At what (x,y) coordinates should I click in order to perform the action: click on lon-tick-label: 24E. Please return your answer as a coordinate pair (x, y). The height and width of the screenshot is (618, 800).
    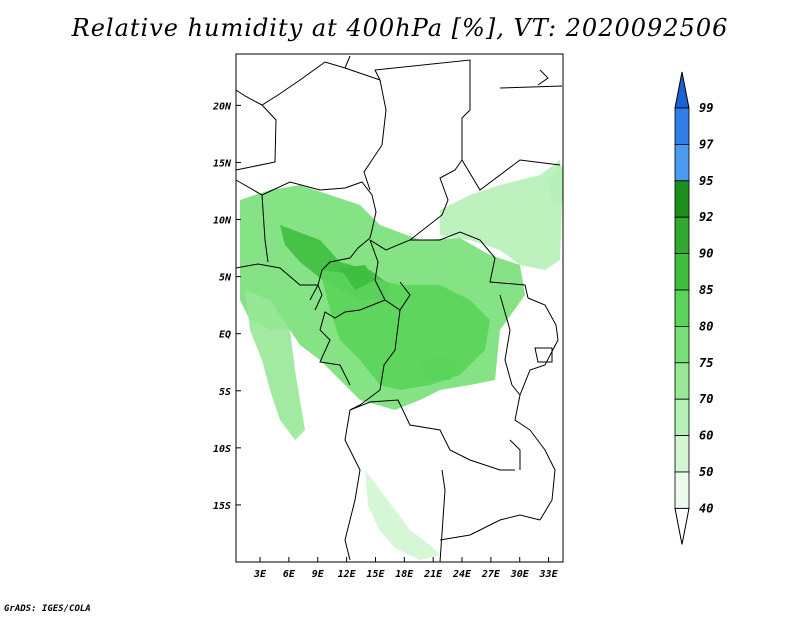
    Looking at the image, I should click on (462, 574).